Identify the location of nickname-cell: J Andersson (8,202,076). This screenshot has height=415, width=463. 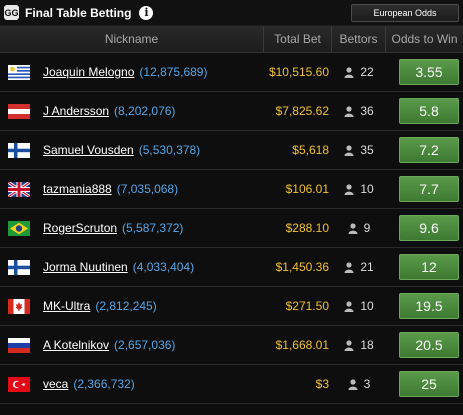
(132, 111).